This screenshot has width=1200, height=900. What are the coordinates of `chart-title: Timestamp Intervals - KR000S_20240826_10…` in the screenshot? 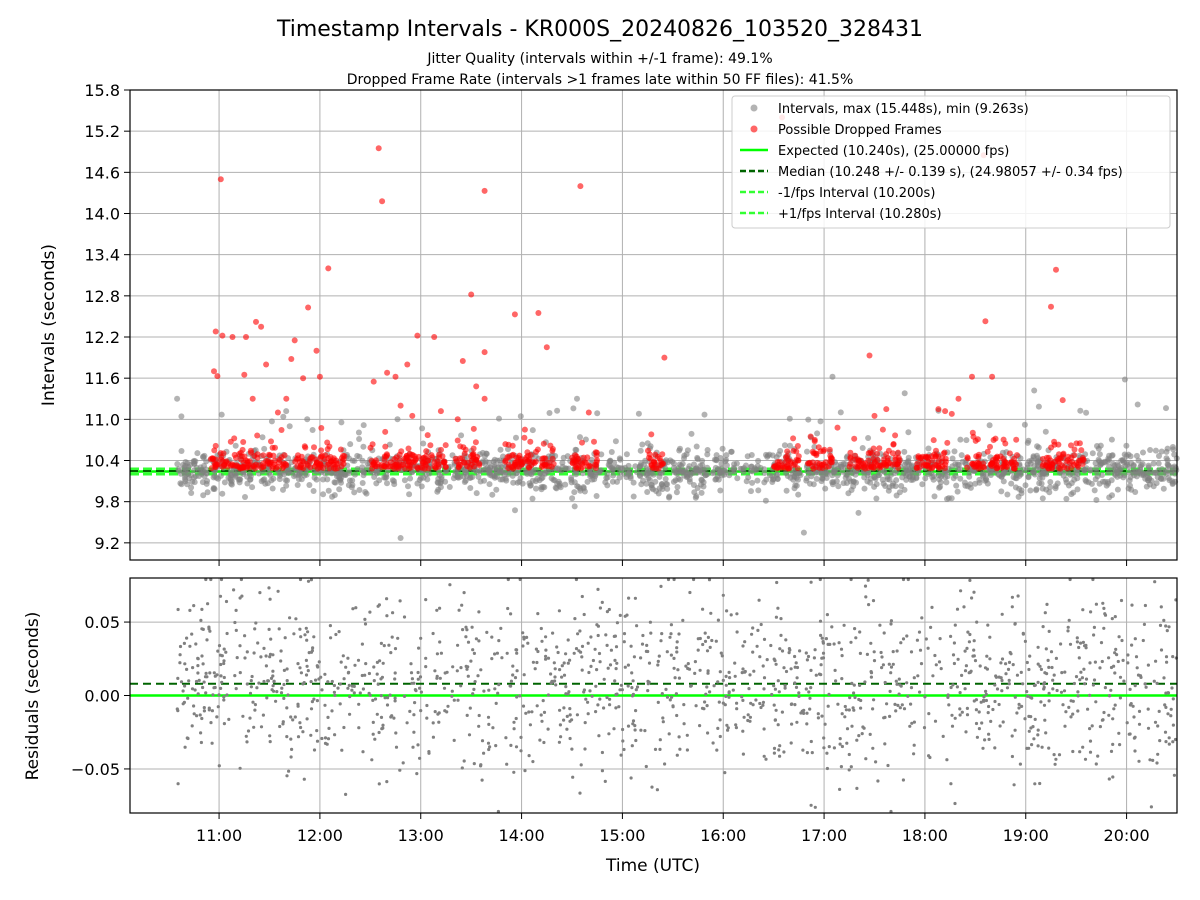 It's located at (599, 29).